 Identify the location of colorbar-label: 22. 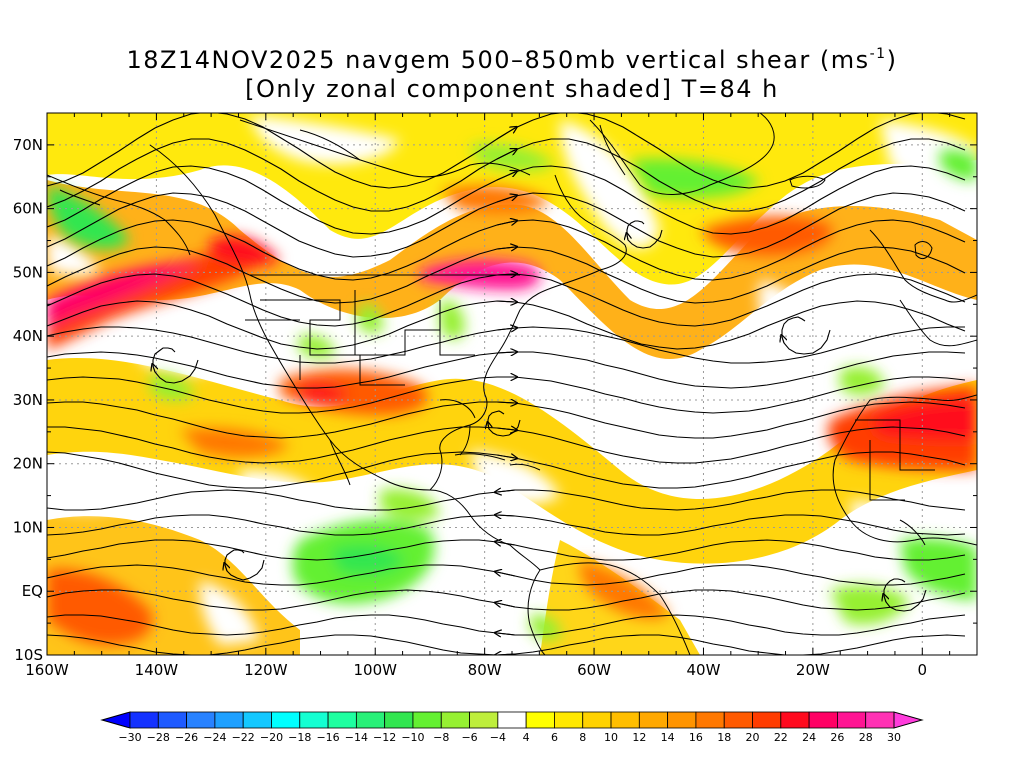
(781, 737).